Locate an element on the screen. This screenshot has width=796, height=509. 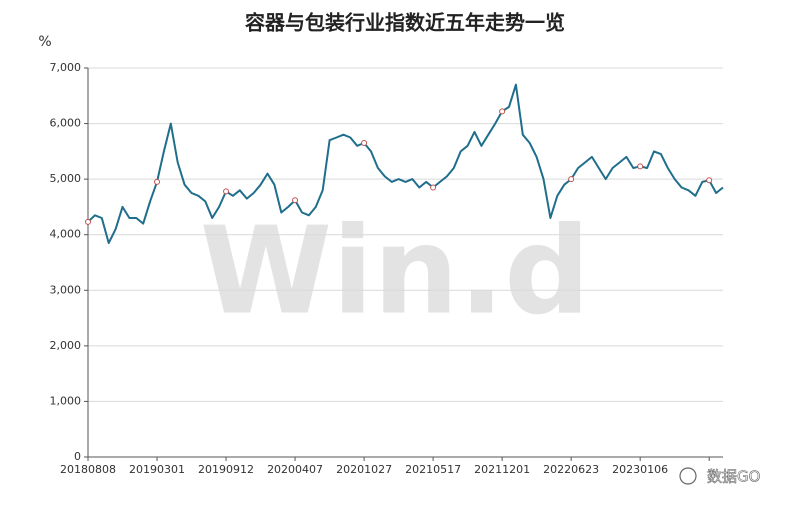
x-tick-label: 20190301 is located at coordinates (157, 469).